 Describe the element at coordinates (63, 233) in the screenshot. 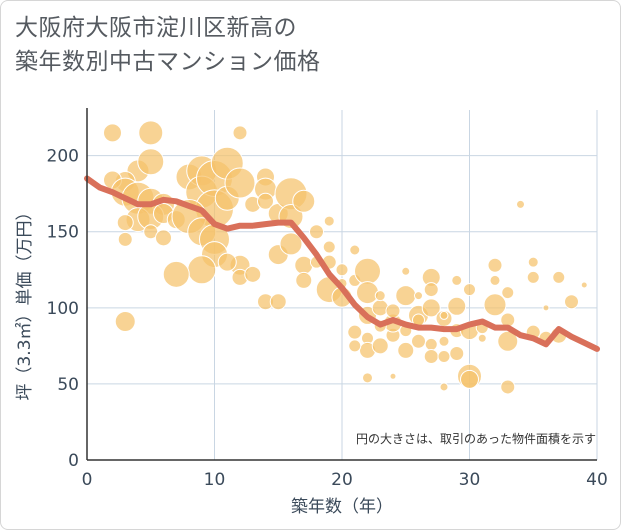

I see `y-tick-label: 150` at that location.